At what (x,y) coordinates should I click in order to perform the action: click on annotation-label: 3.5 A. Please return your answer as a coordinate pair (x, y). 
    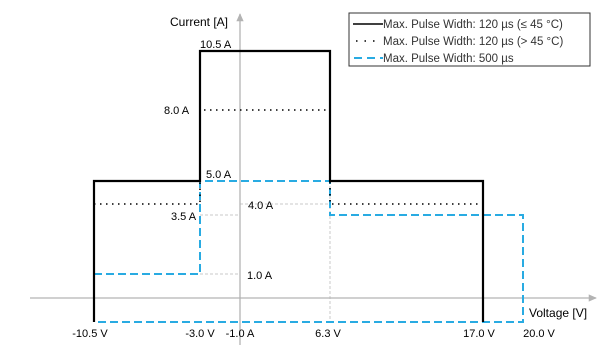
    Looking at the image, I should click on (184, 217).